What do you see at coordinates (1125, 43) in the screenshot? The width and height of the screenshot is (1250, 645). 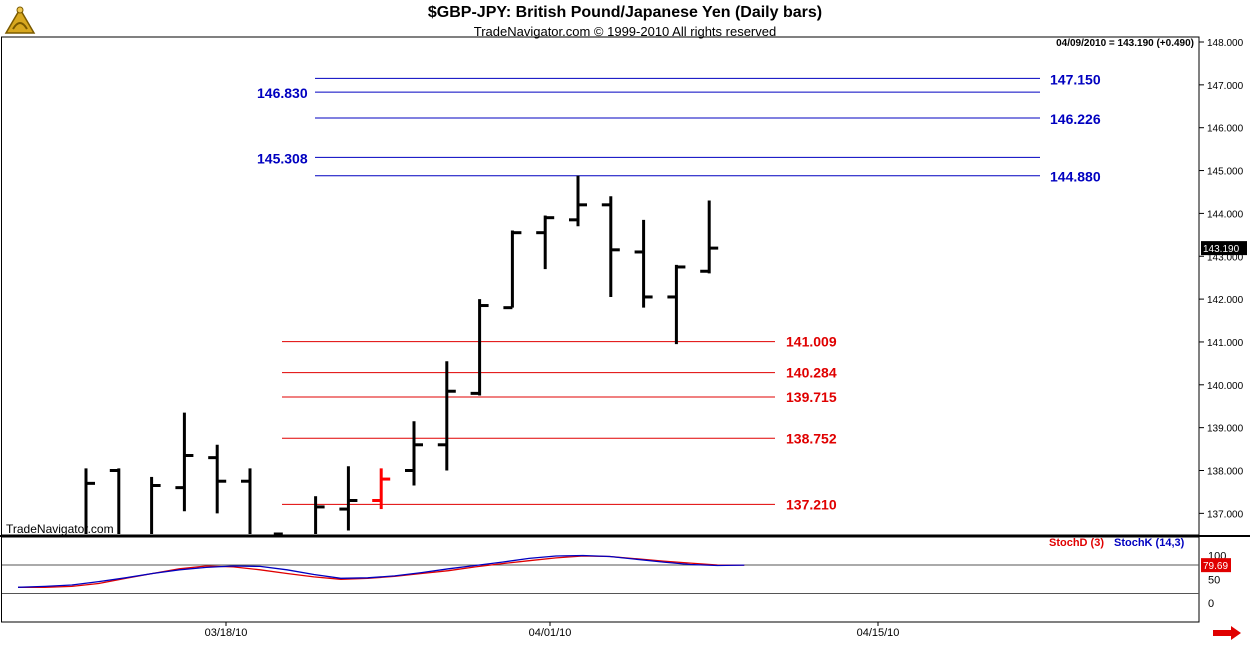 I see `last-quote: 04/09/2010 = 143.190 (+0.490)` at bounding box center [1125, 43].